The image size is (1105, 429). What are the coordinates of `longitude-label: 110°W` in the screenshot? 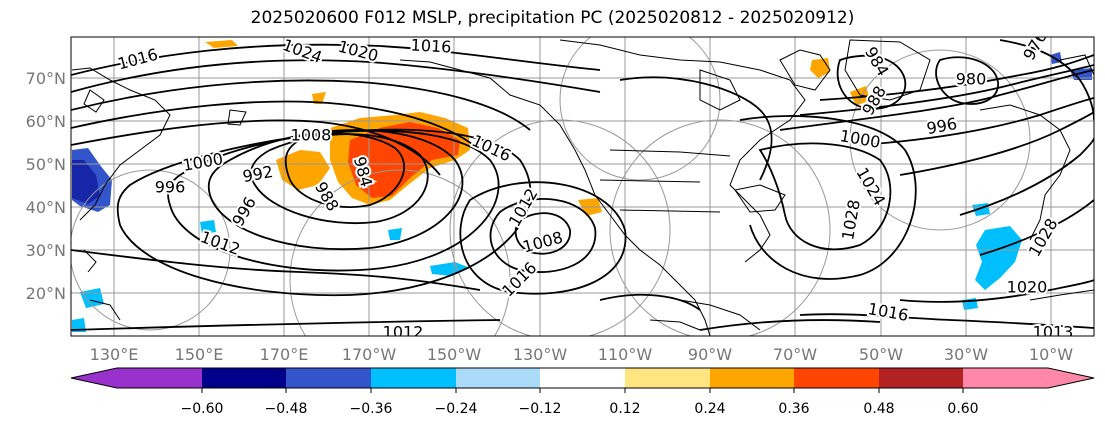 It's located at (625, 354).